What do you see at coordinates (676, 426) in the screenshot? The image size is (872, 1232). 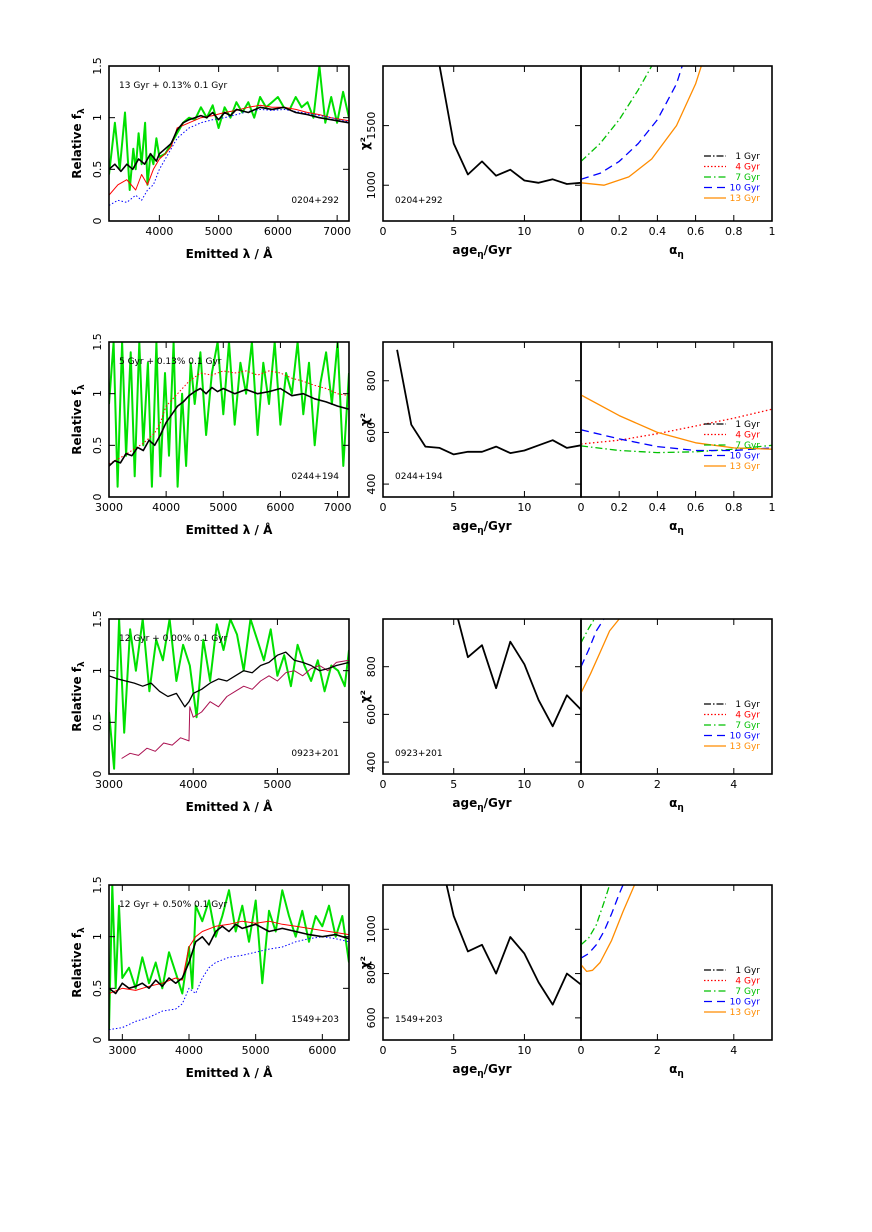 I see `4-gyr-line` at bounding box center [676, 426].